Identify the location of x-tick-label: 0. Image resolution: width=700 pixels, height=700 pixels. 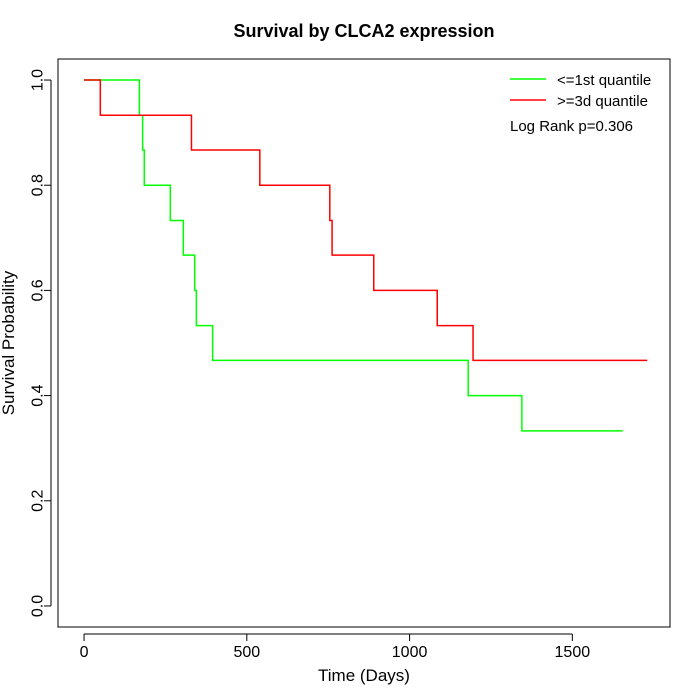
(84, 652).